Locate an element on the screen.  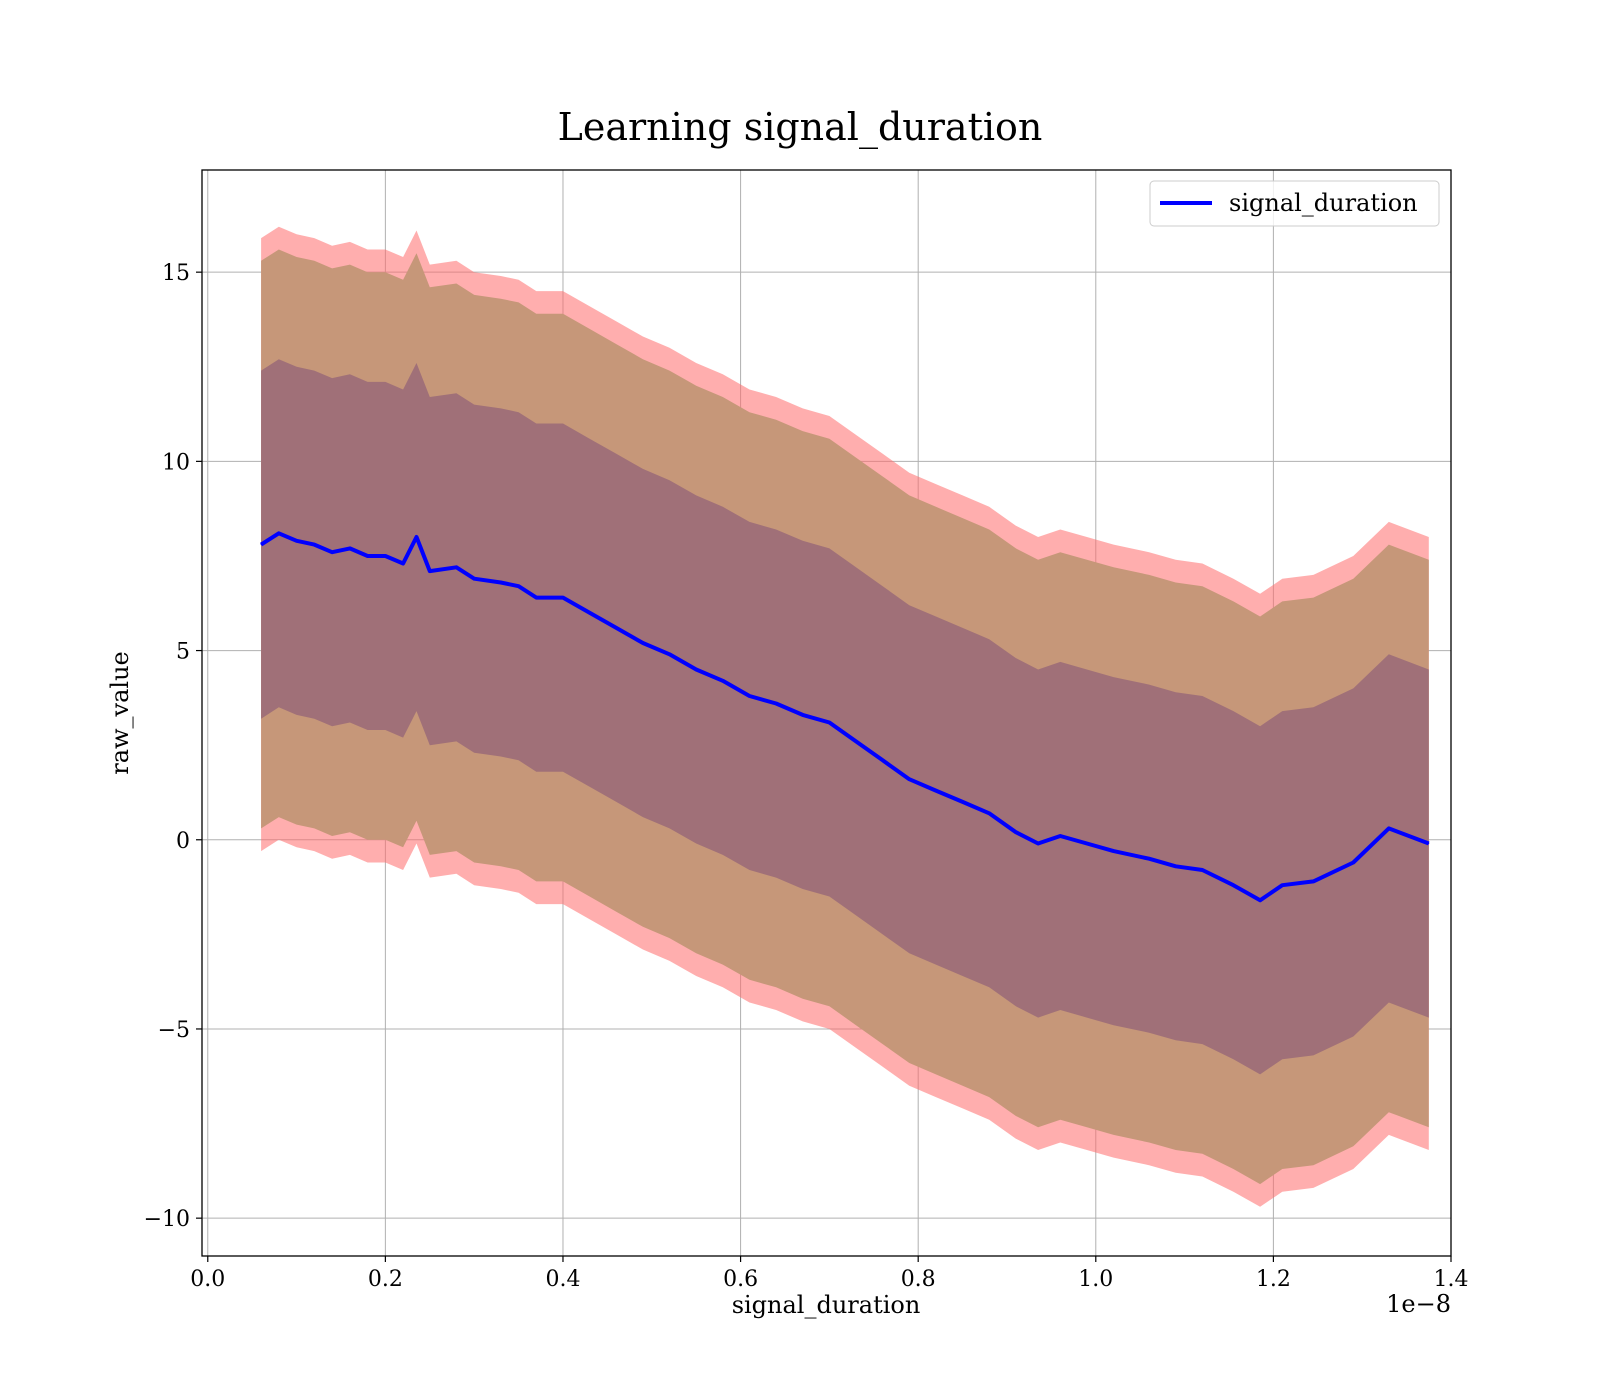
y-axis-label: raw_value is located at coordinates (120, 713).